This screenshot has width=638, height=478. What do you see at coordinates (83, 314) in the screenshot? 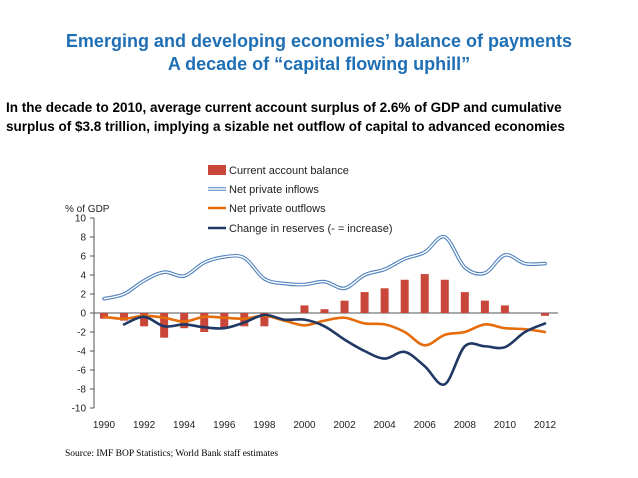
I see `y-tick-label: 0` at bounding box center [83, 314].